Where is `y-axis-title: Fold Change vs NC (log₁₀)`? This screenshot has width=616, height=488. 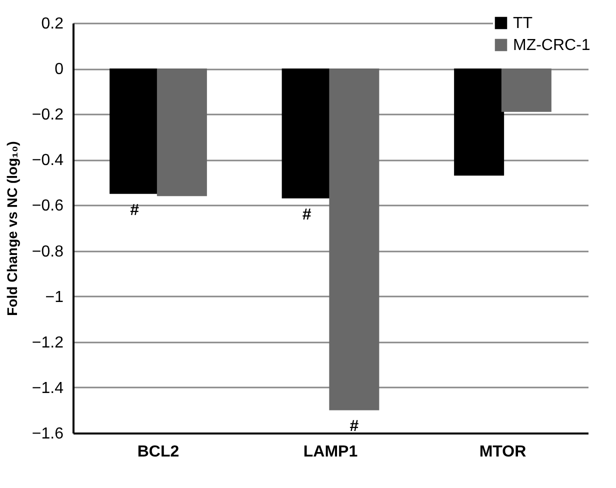
y-axis-title: Fold Change vs NC (log₁₀) is located at coordinates (12, 228).